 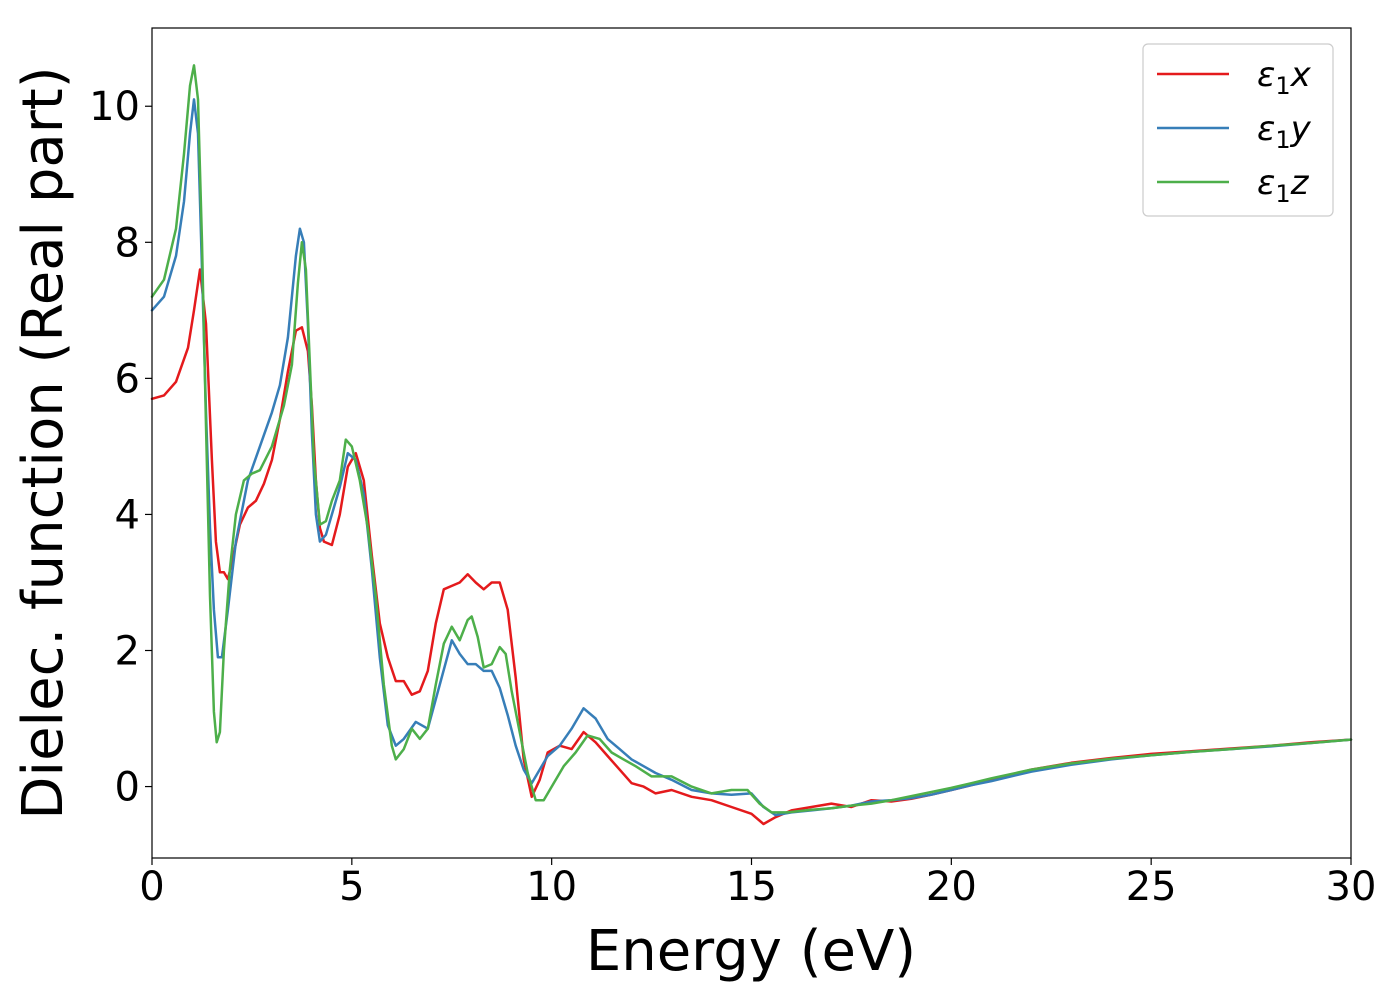 What do you see at coordinates (1283, 185) in the screenshot?
I see `legend-label-z: ε1z` at bounding box center [1283, 185].